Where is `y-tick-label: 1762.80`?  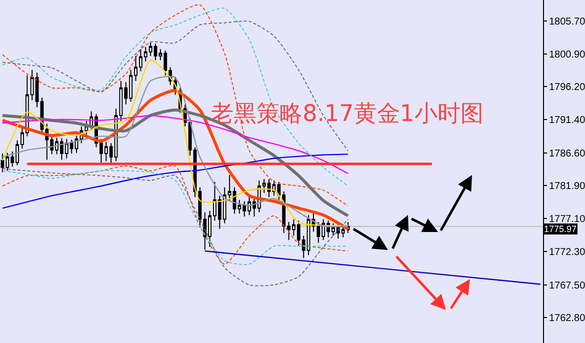
y-tick-label: 1762.80 is located at coordinates (567, 318).